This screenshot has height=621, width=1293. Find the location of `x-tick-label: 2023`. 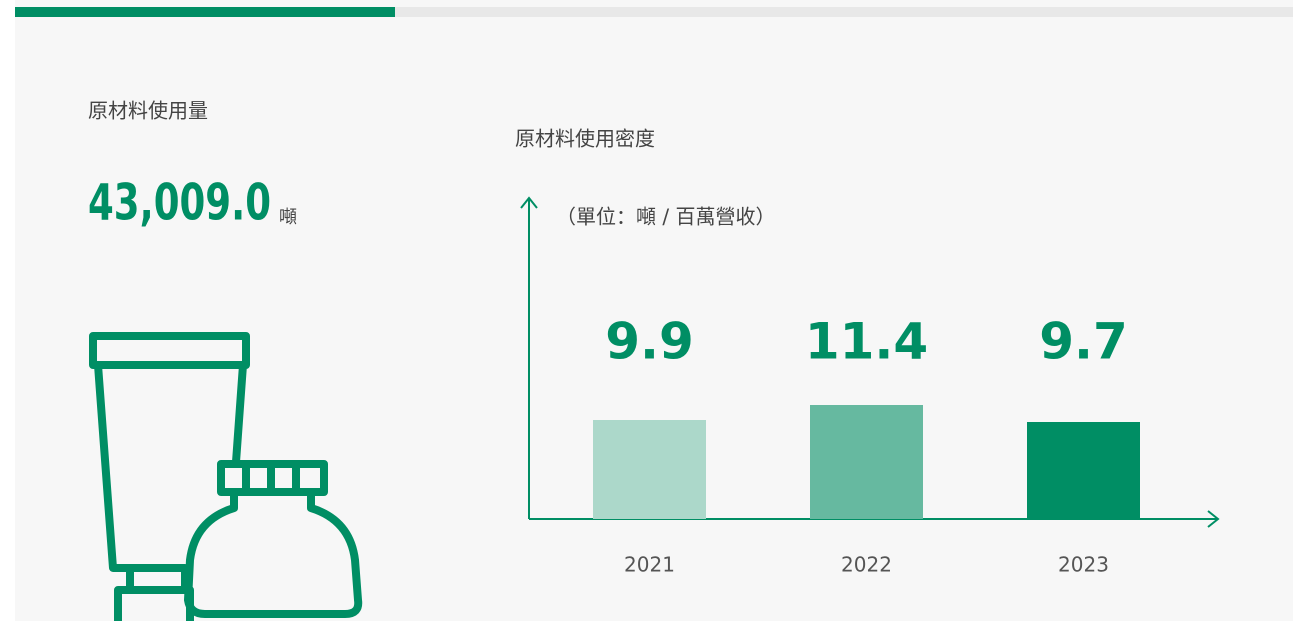

x-tick-label: 2023 is located at coordinates (1083, 565).